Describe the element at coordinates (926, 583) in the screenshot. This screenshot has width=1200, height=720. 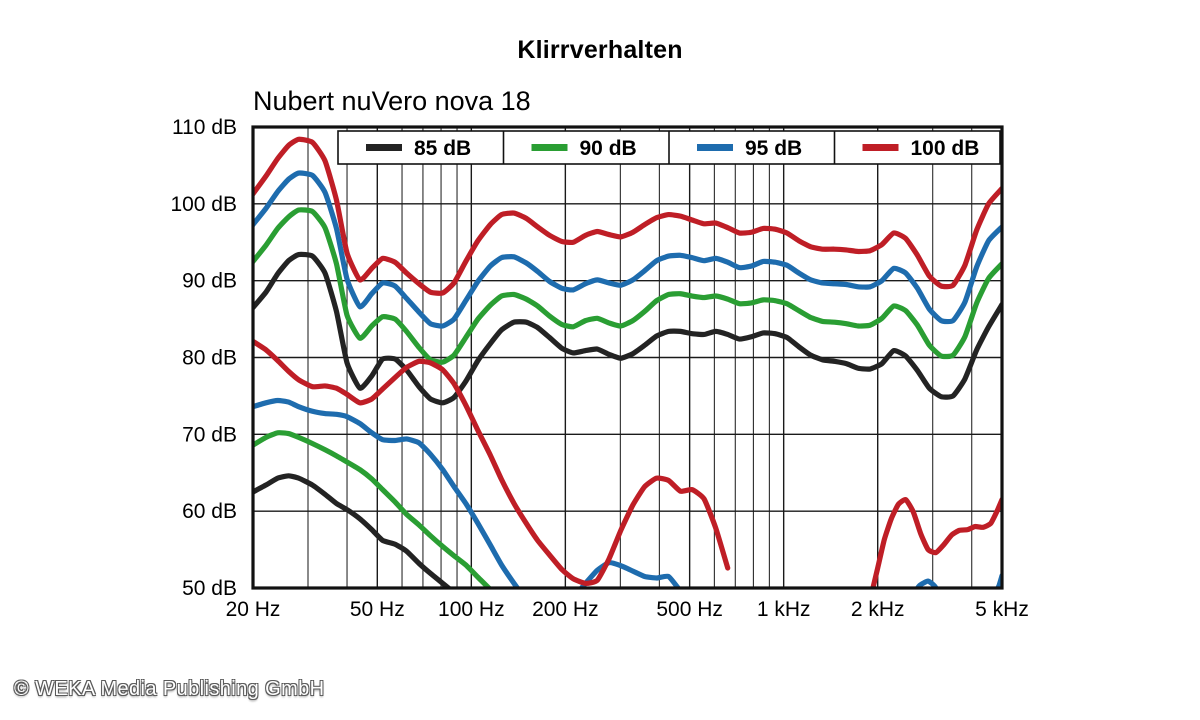
I see `trace-95-db-distortion-top` at that location.